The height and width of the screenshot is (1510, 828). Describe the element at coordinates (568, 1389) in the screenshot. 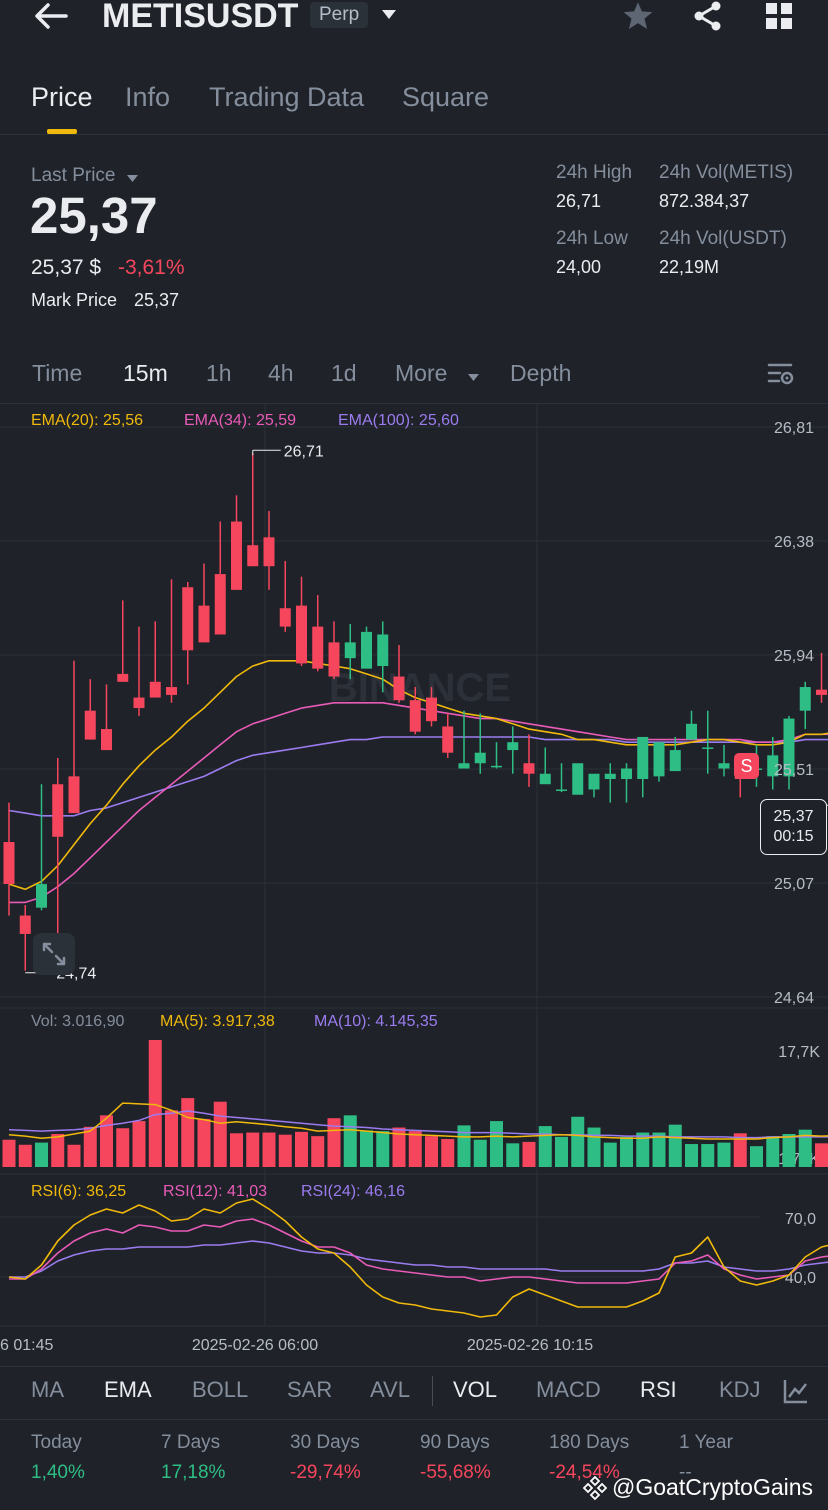

I see `ind-macd: MACD` at that location.